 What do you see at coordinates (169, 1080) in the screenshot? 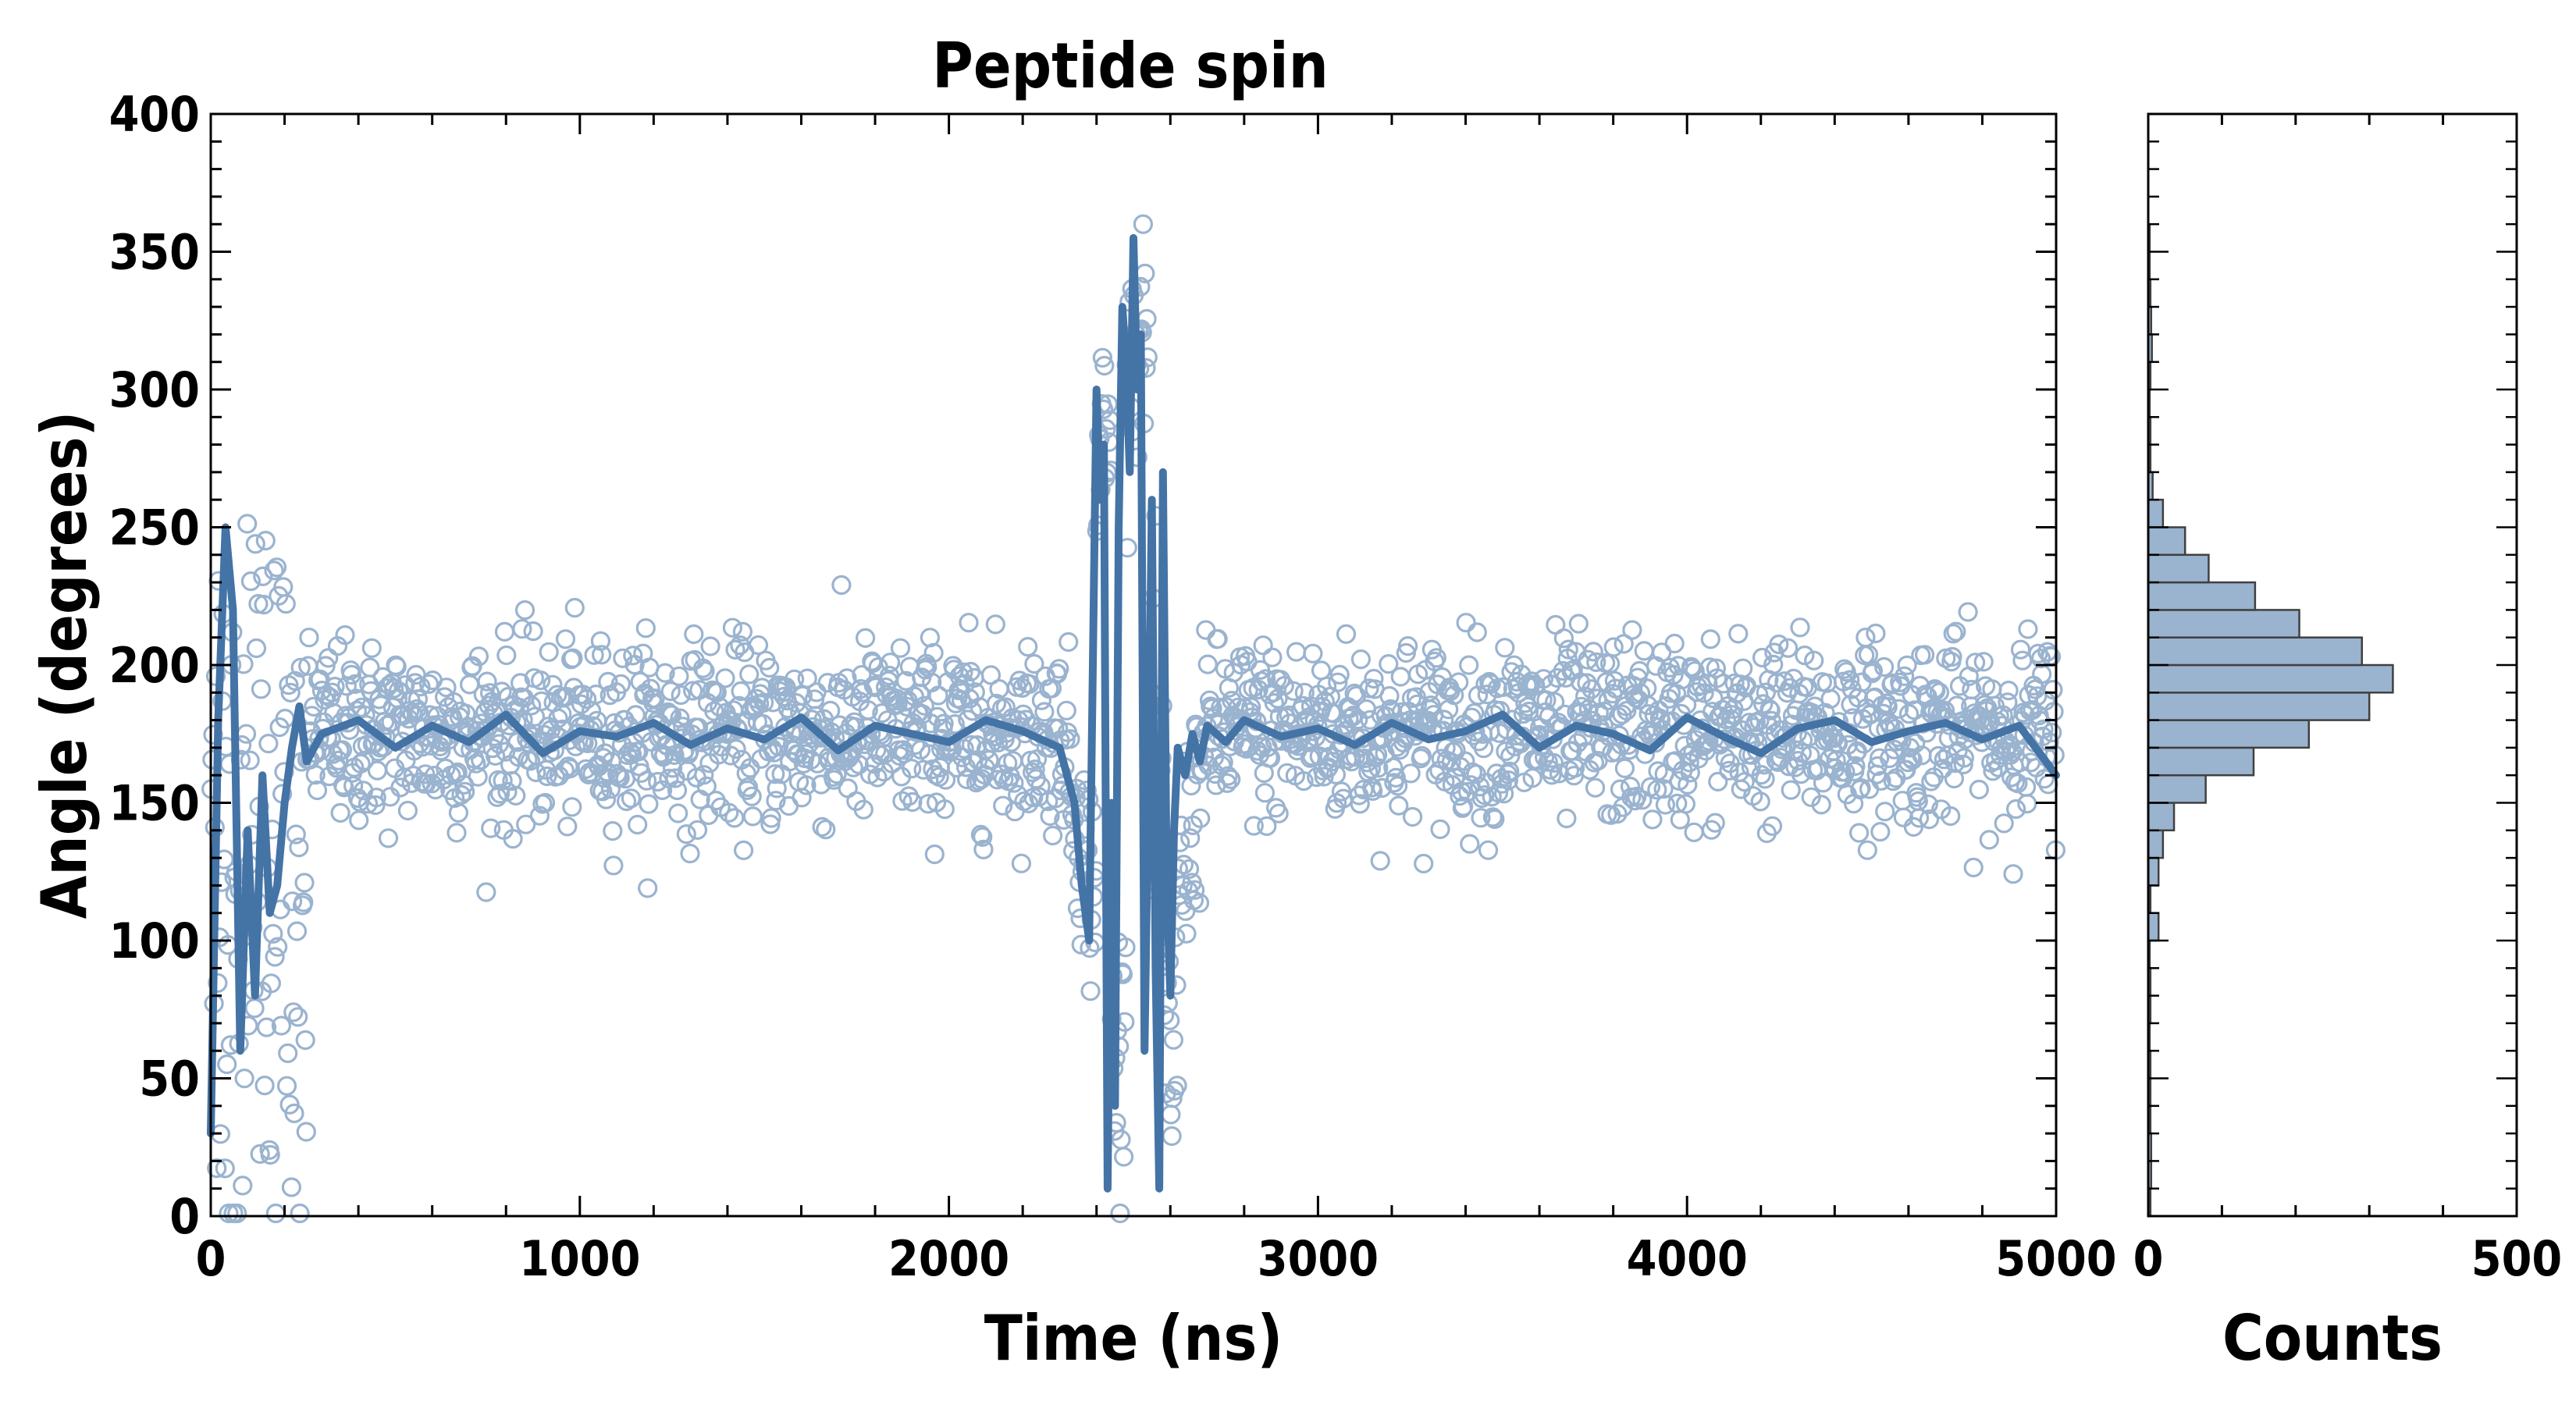
I see `y-tick-label: 50` at bounding box center [169, 1080].